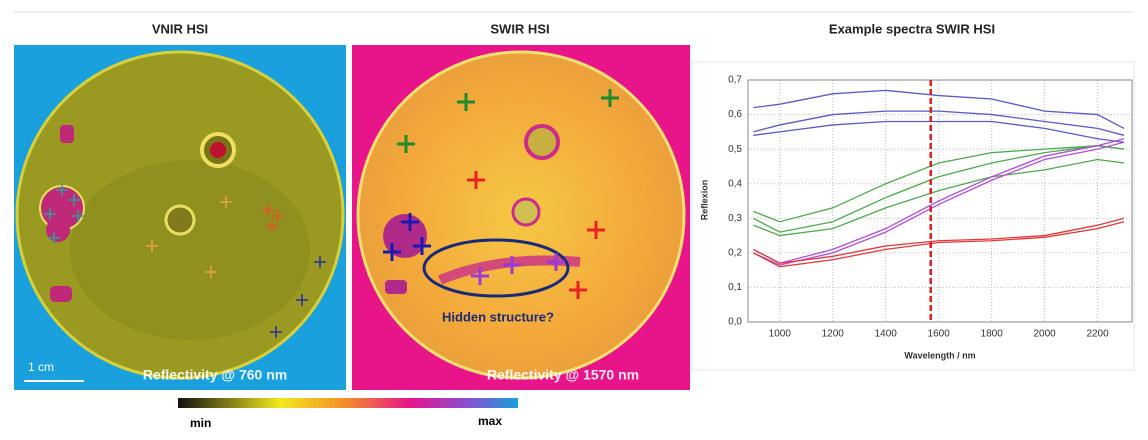  I want to click on x-tick-label: 1800, so click(992, 334).